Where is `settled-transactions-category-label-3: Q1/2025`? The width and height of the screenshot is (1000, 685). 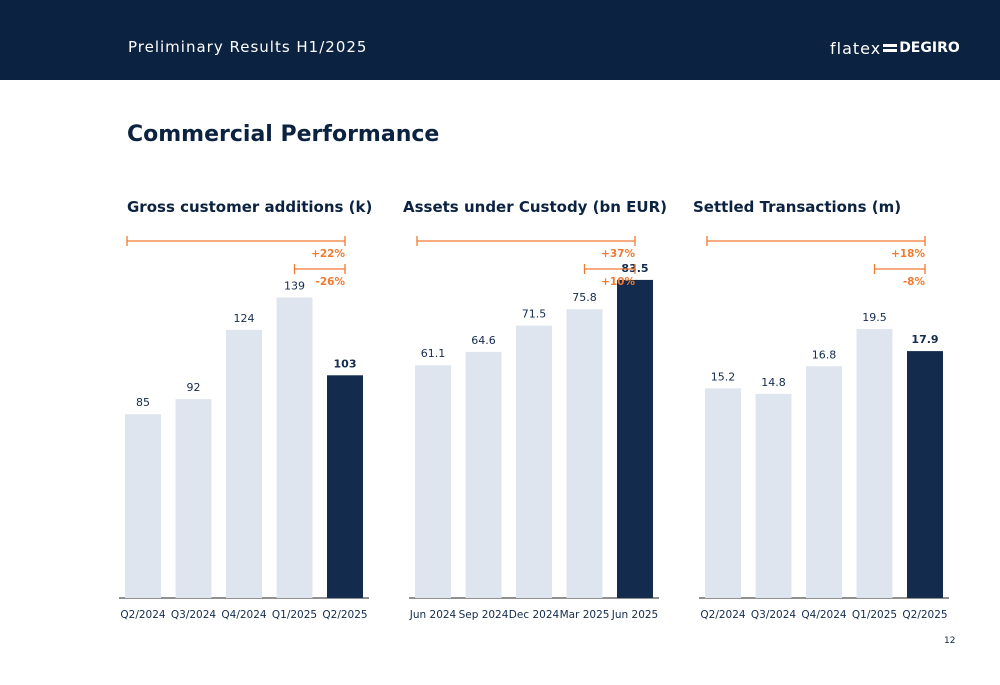 settled-transactions-category-label-3: Q1/2025 is located at coordinates (874, 615).